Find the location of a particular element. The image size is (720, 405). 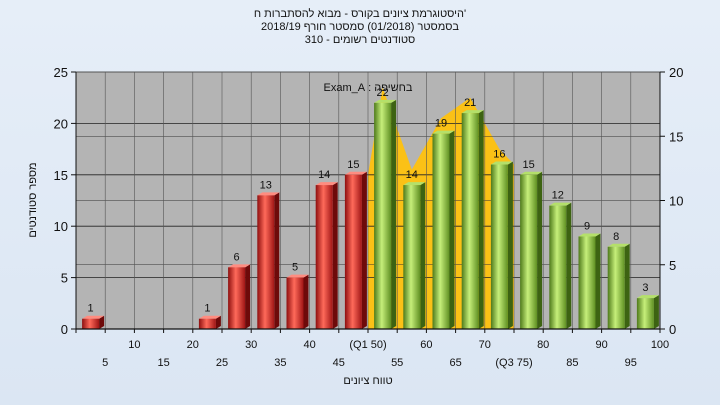

bar-value-label: 9 is located at coordinates (587, 226).